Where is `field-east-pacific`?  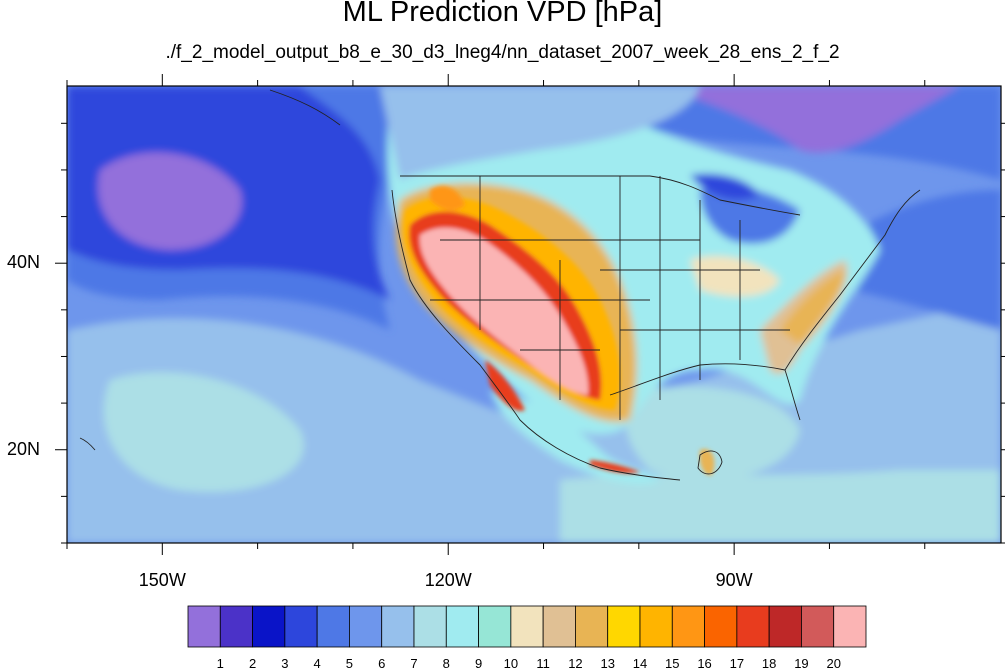
field-east-pacific is located at coordinates (780, 506).